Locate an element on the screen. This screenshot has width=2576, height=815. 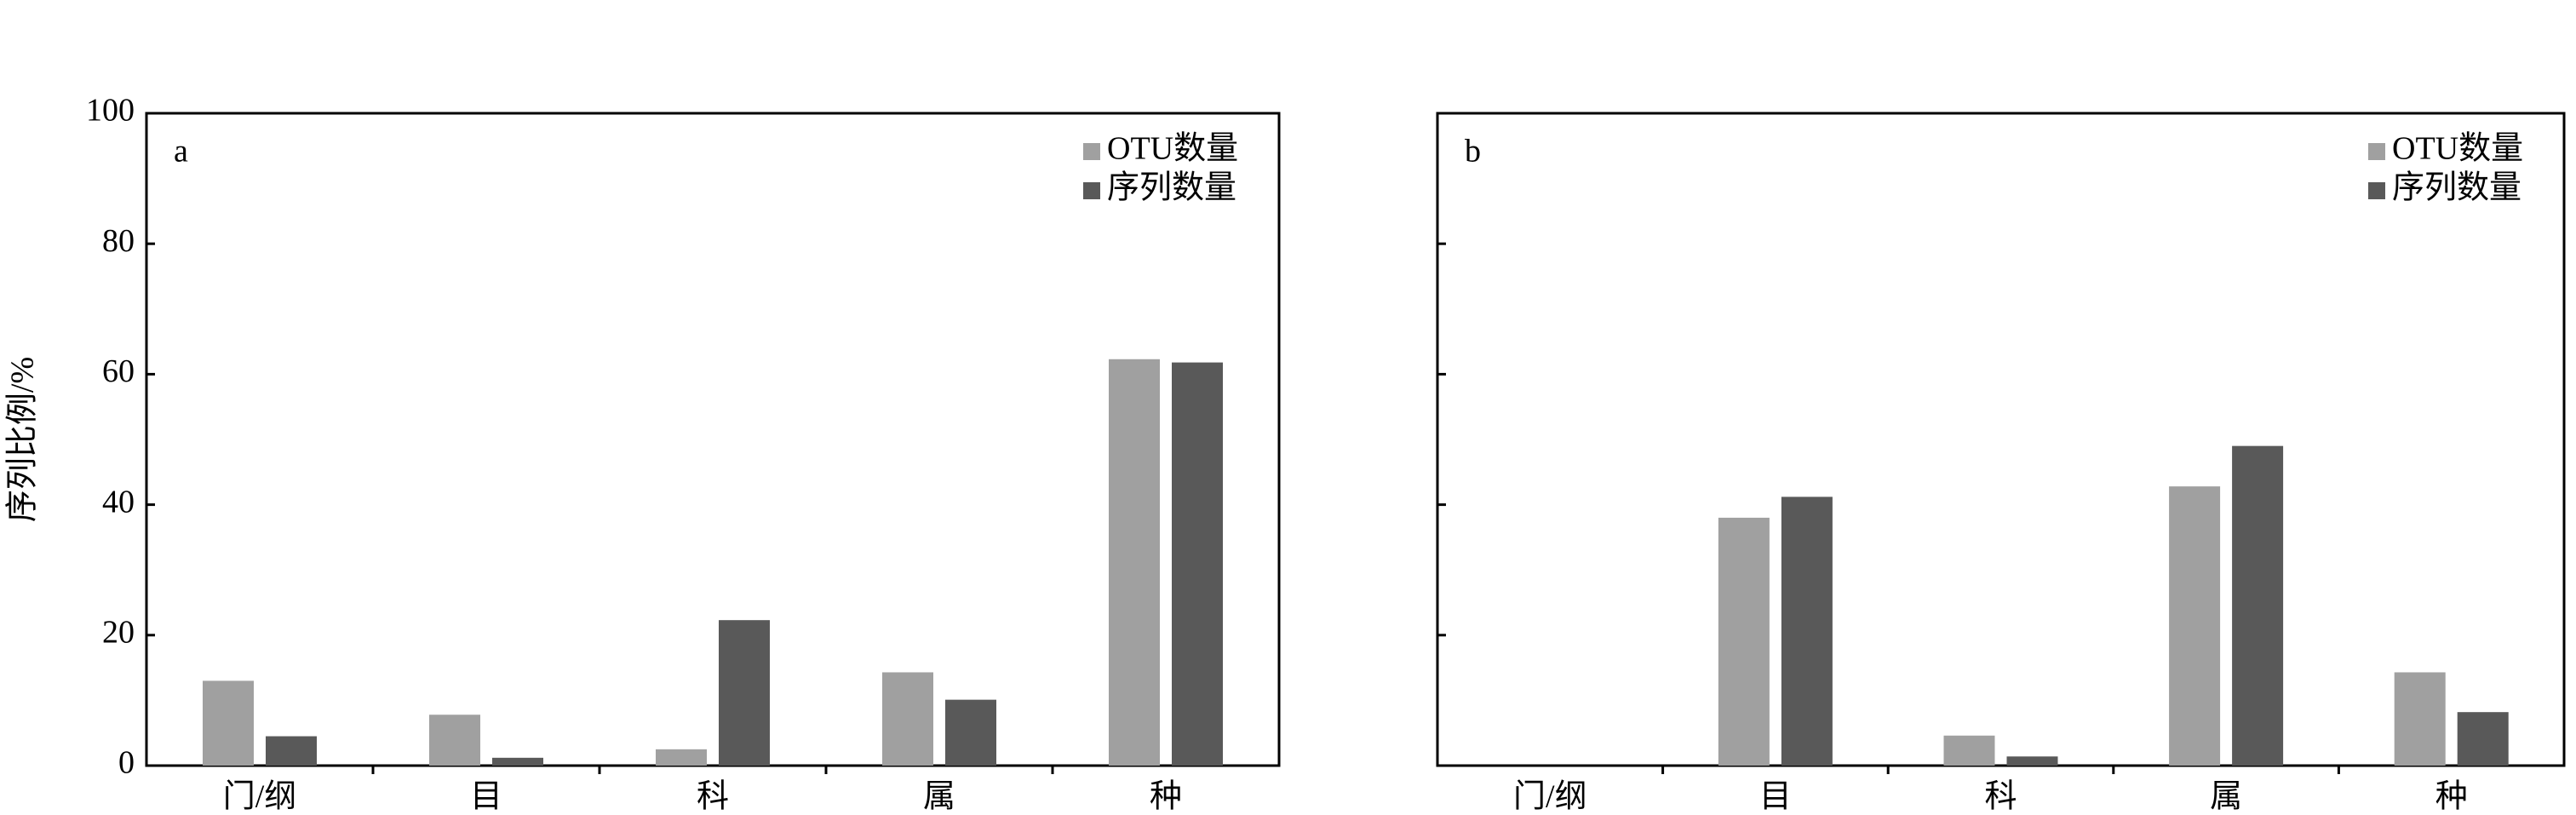
y-tick-label: 20 is located at coordinates (118, 633).